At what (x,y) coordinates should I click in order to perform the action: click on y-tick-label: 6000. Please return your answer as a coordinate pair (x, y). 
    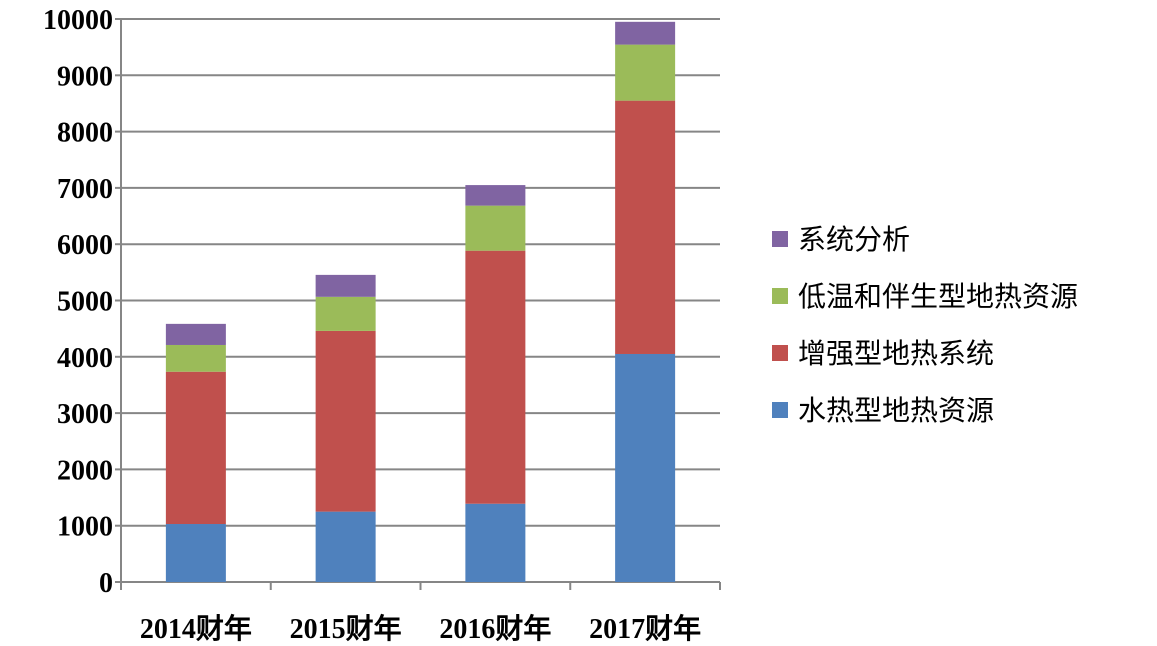
    Looking at the image, I should click on (85, 245).